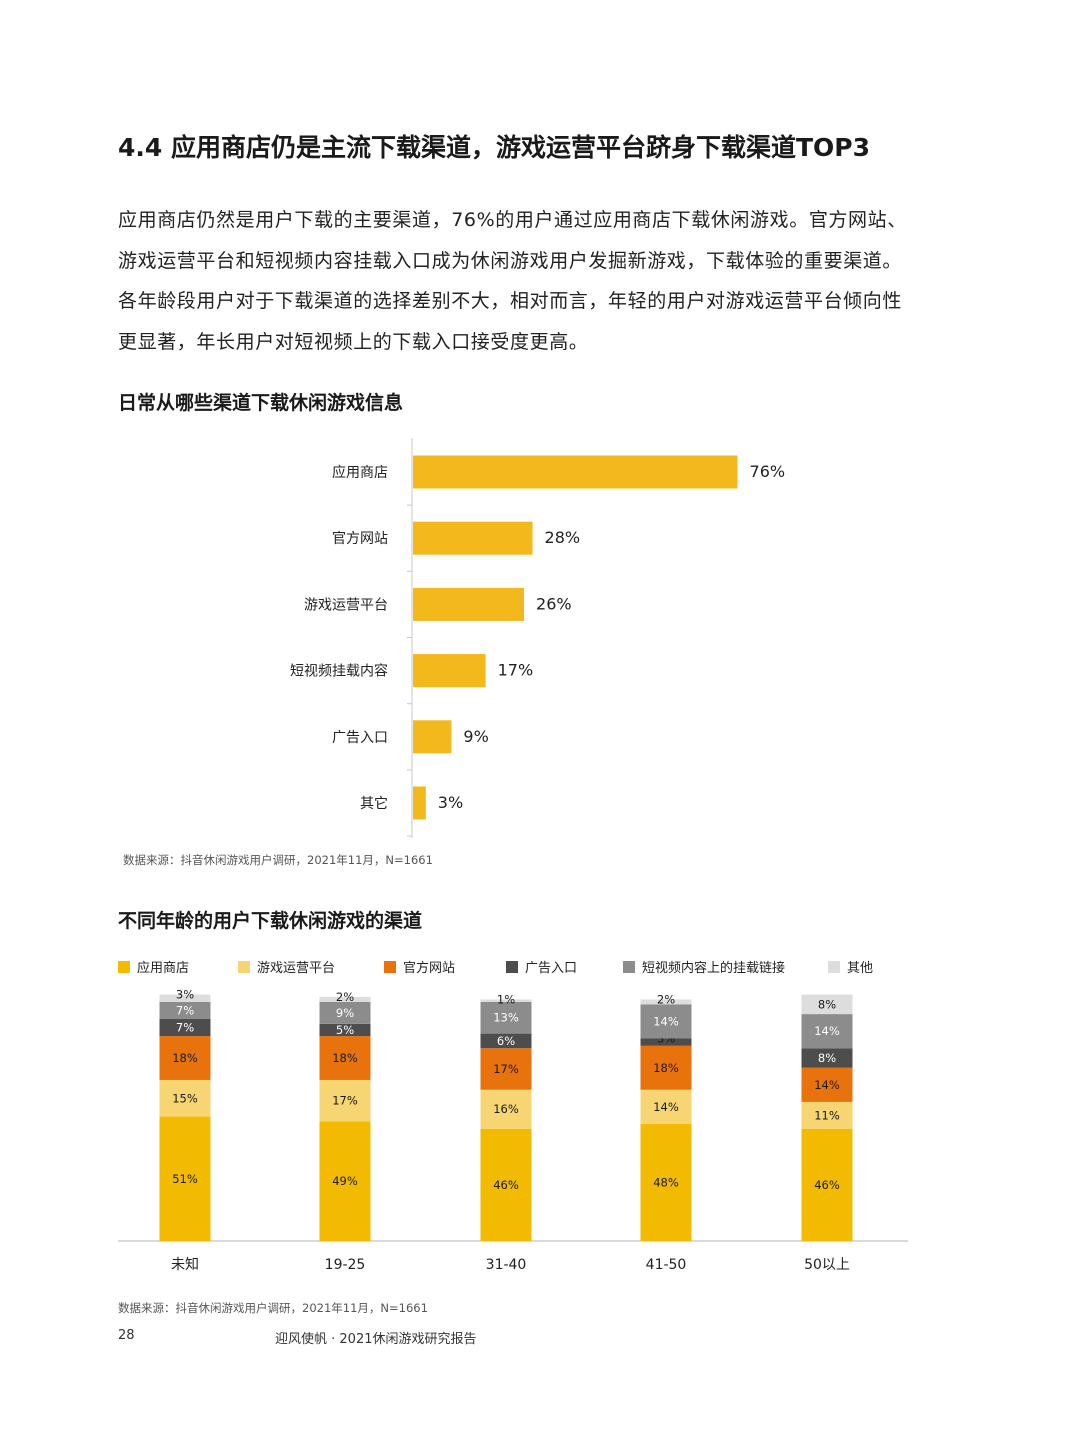  Describe the element at coordinates (827, 1265) in the screenshot. I see `chart2-category-label: 50以上` at that location.